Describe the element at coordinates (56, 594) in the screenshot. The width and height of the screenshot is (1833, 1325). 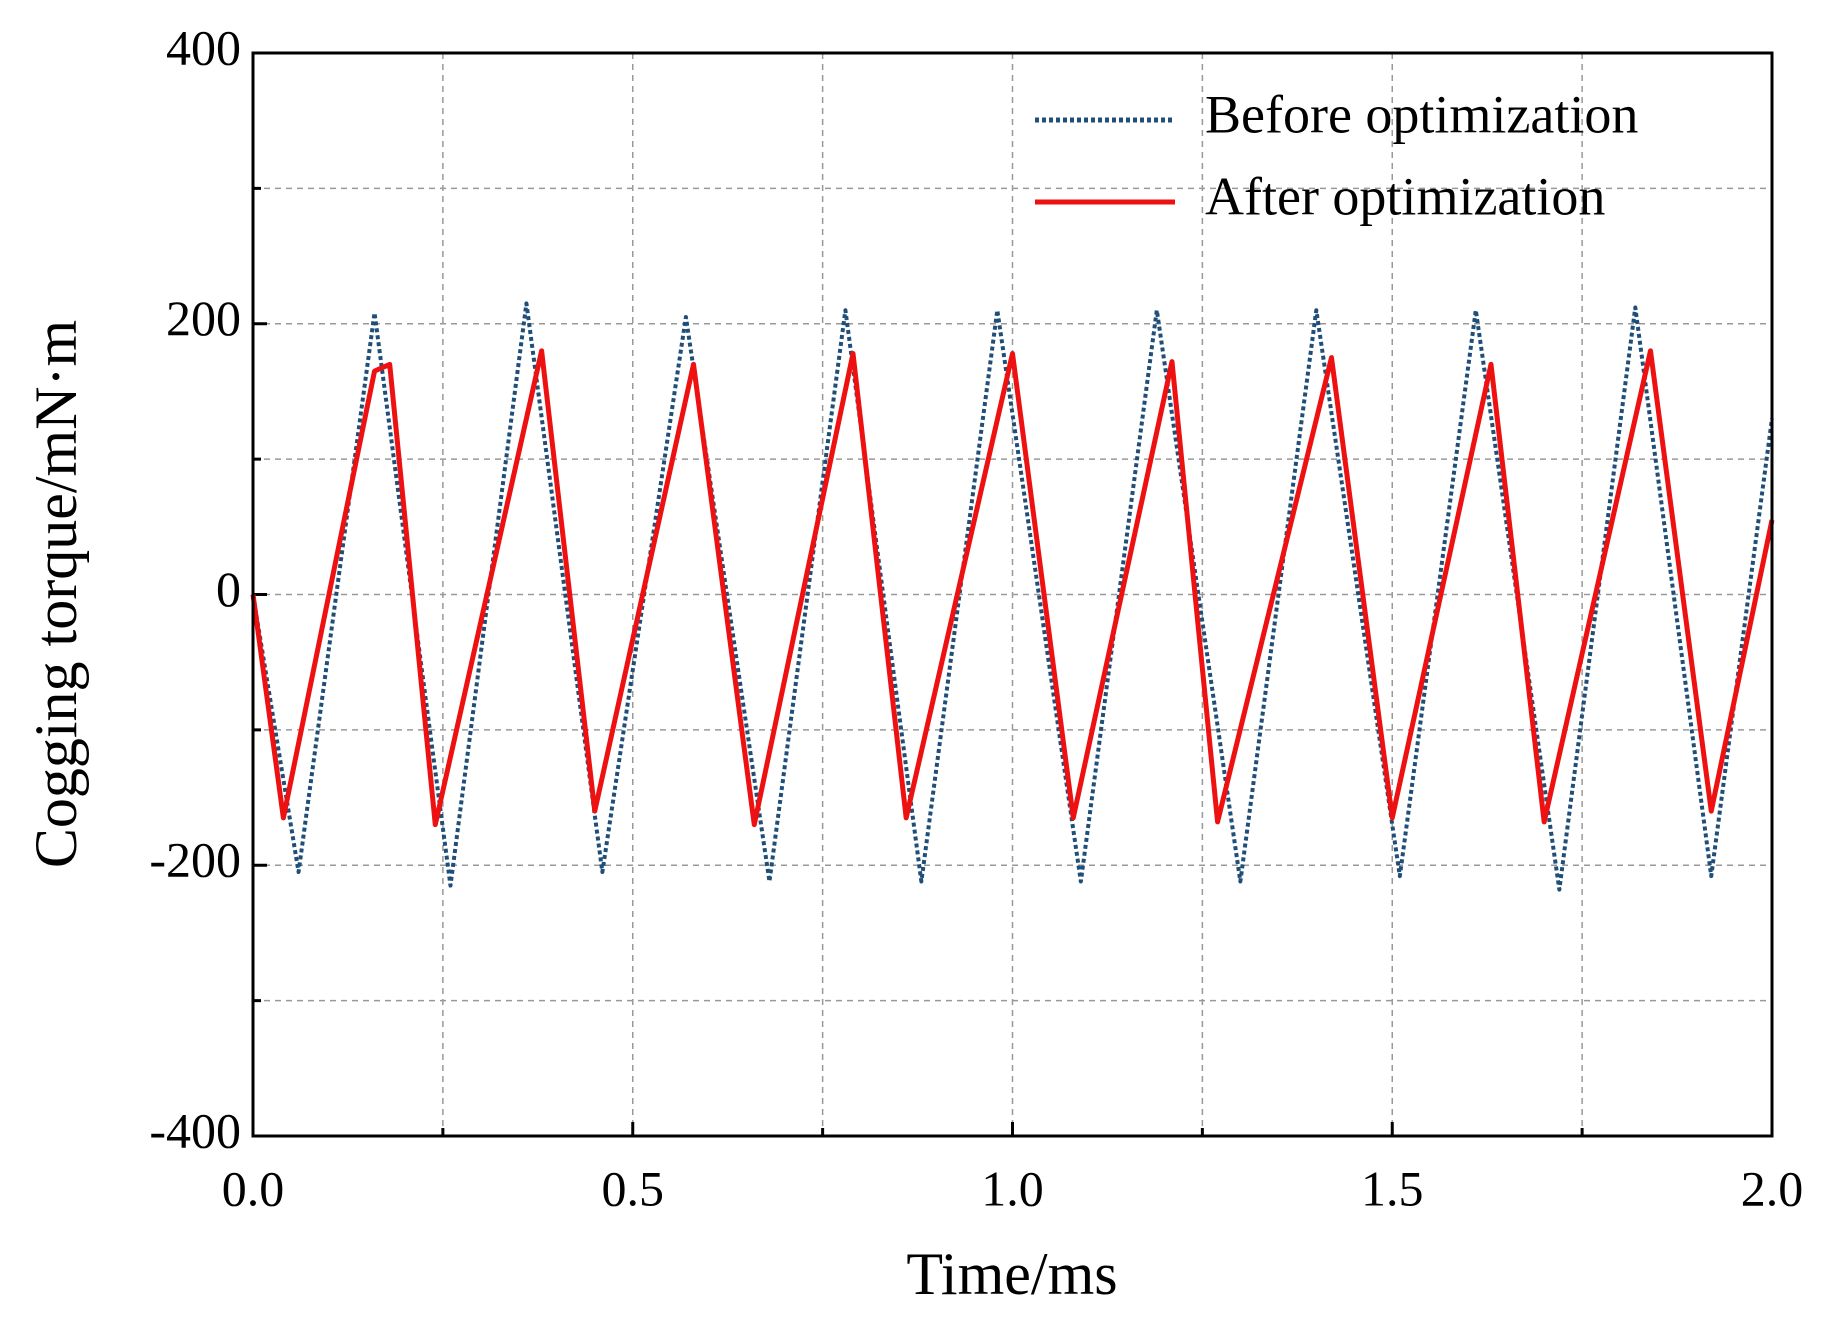
I see `y-axis-label: Cogging torque/mN·m` at that location.